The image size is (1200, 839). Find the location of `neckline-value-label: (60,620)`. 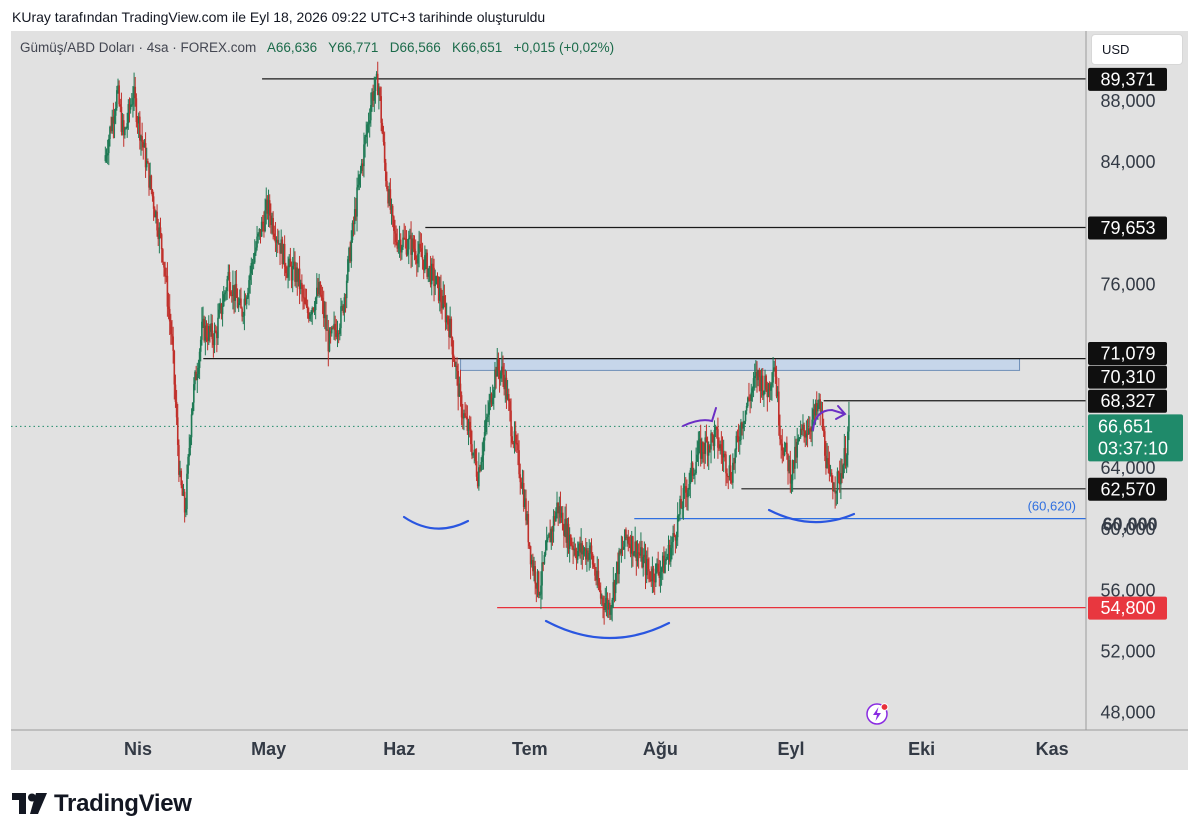

neckline-value-label: (60,620) is located at coordinates (1052, 506).